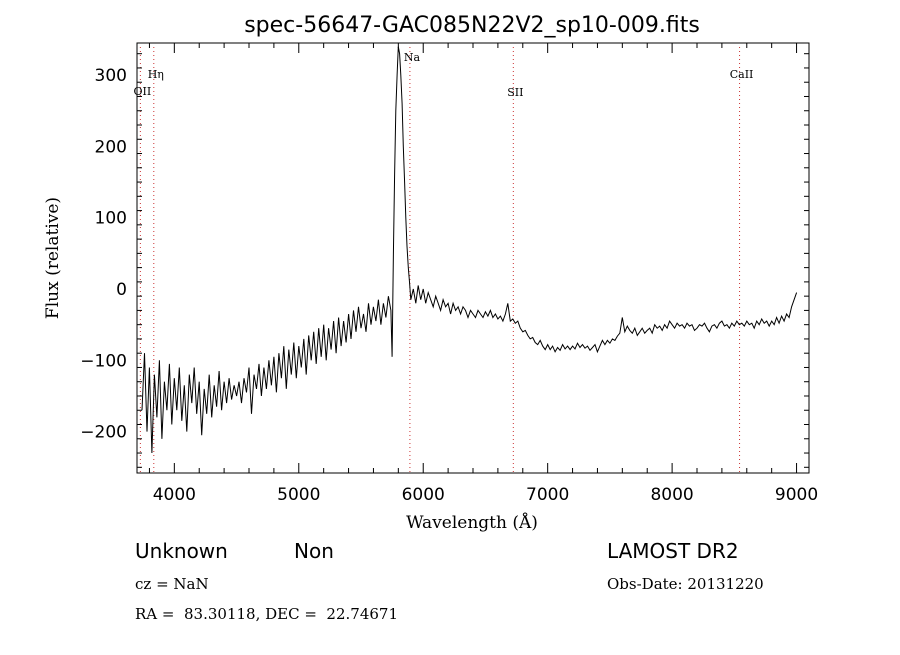 The image size is (900, 655). Describe the element at coordinates (174, 495) in the screenshot. I see `x-tick-label-4000: 4000` at that location.